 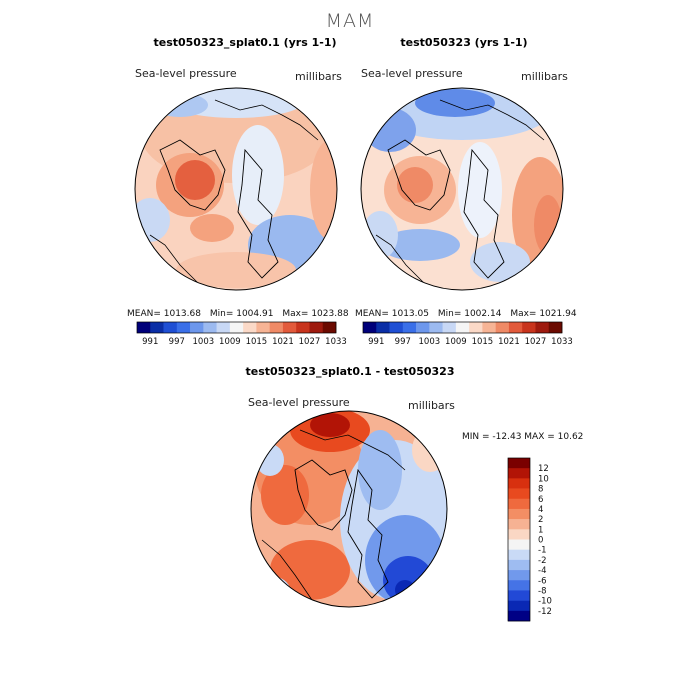 I want to click on colorbar-panel2-tick-label: 1015, so click(x=483, y=342).